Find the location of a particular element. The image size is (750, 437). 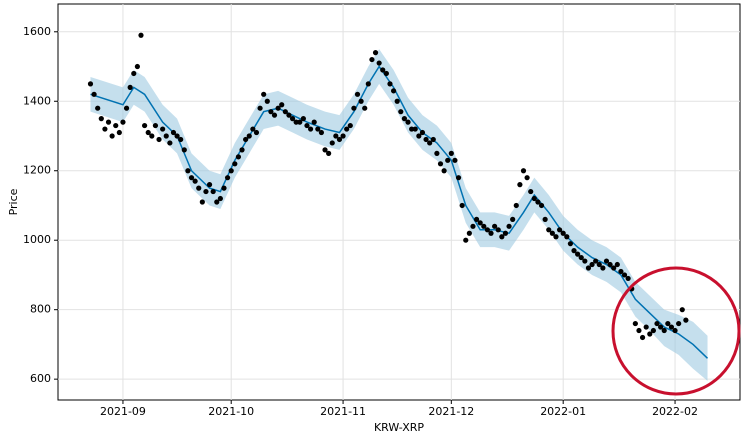

x-tick-label: 2021-09 is located at coordinates (123, 411).